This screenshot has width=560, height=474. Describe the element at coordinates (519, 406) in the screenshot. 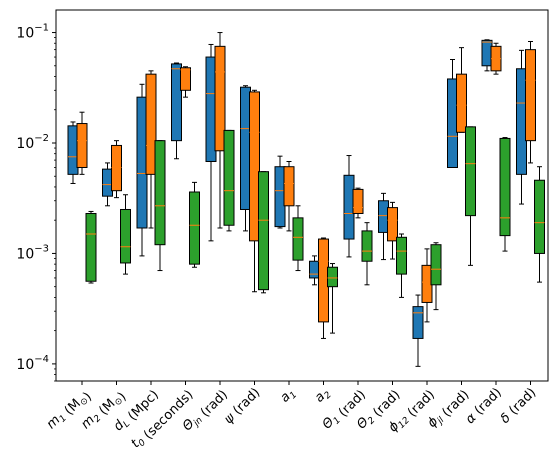

I see `x-tick-label: δ (rad)` at that location.